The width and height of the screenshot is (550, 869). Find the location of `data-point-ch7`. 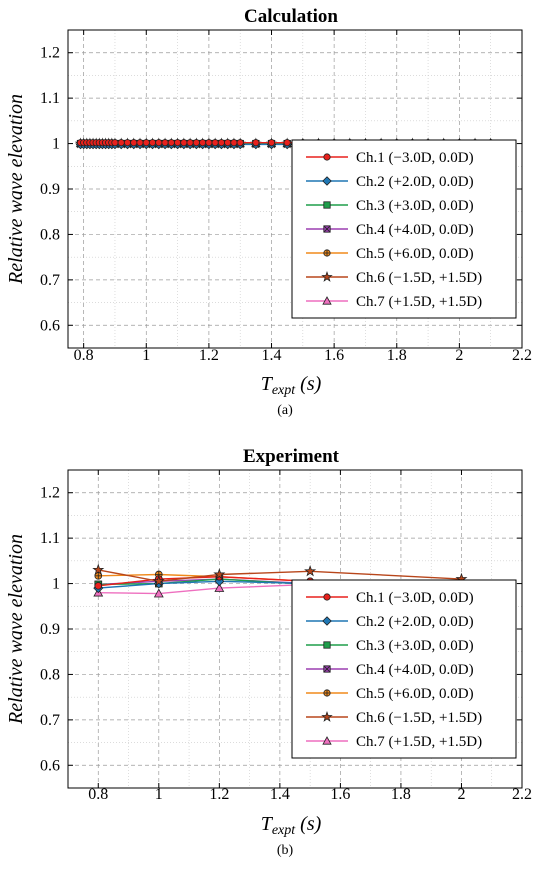

data-point-ch7 is located at coordinates (158, 593).